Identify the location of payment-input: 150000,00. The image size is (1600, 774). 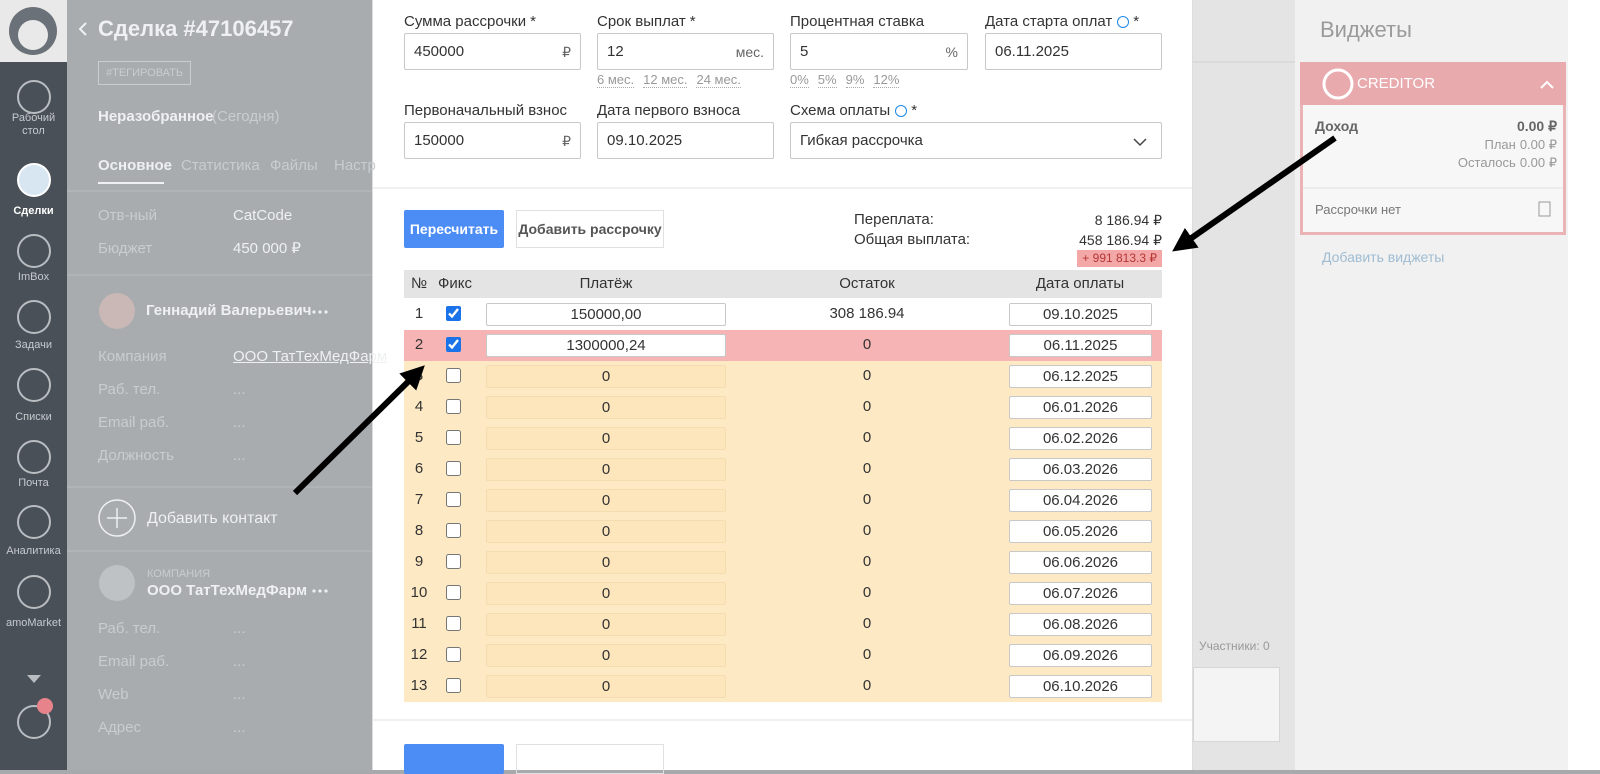
(606, 314).